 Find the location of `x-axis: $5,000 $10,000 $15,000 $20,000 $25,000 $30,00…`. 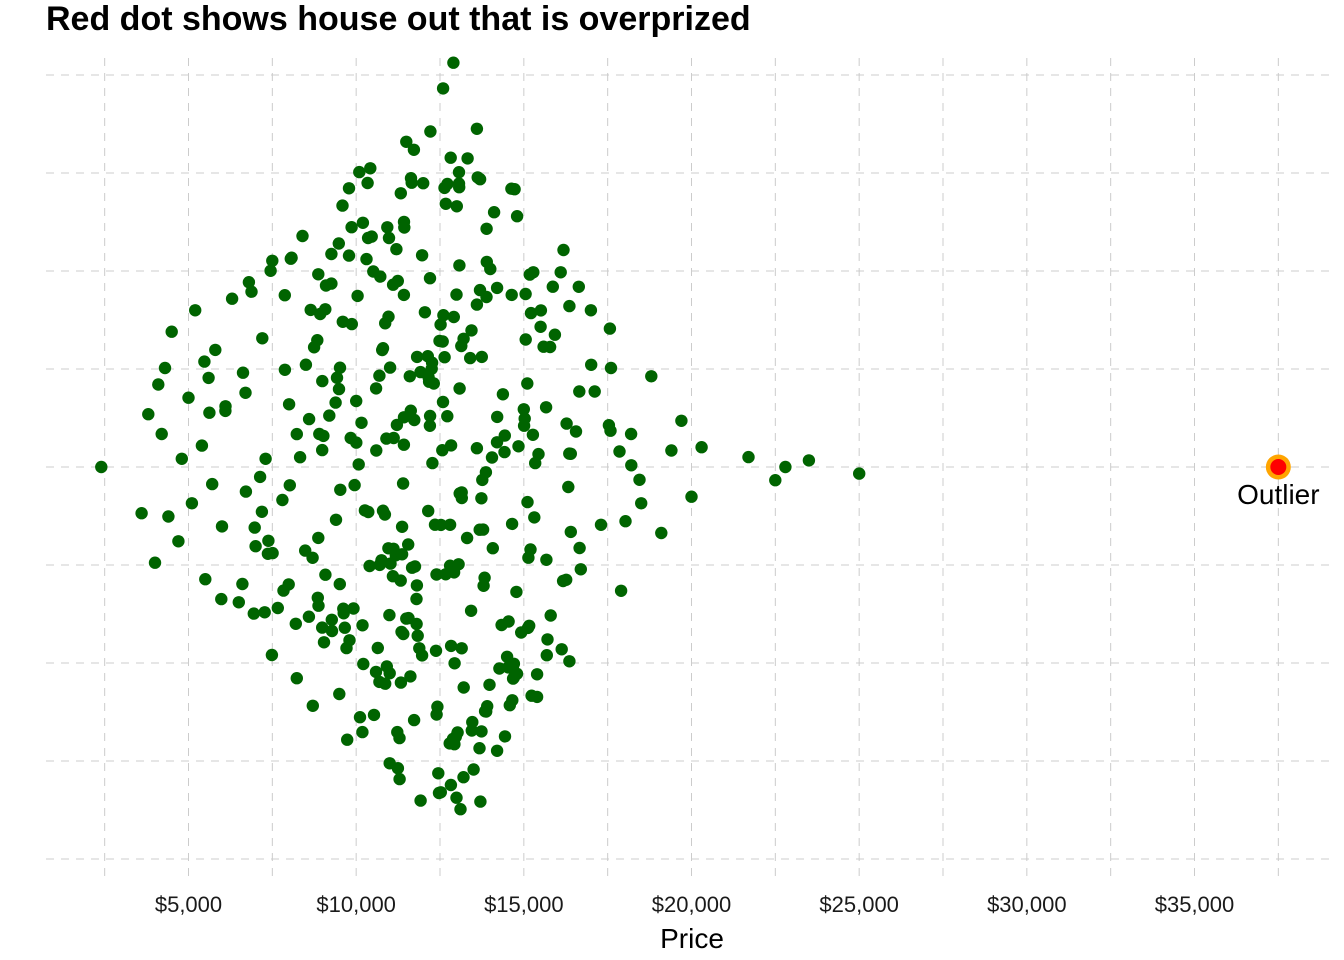

x-axis: $5,000 $10,000 $15,000 $20,000 $25,000 $30,00… is located at coordinates (694, 904).